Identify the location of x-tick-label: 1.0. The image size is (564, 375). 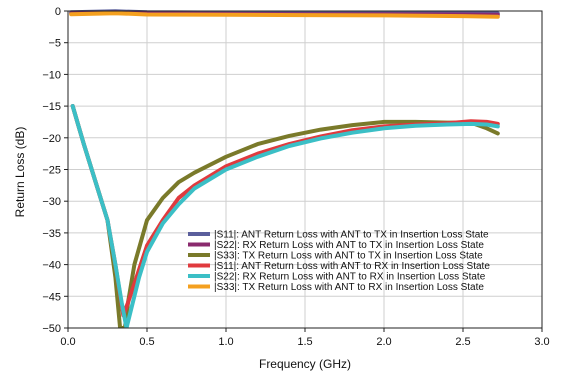
(225, 342).